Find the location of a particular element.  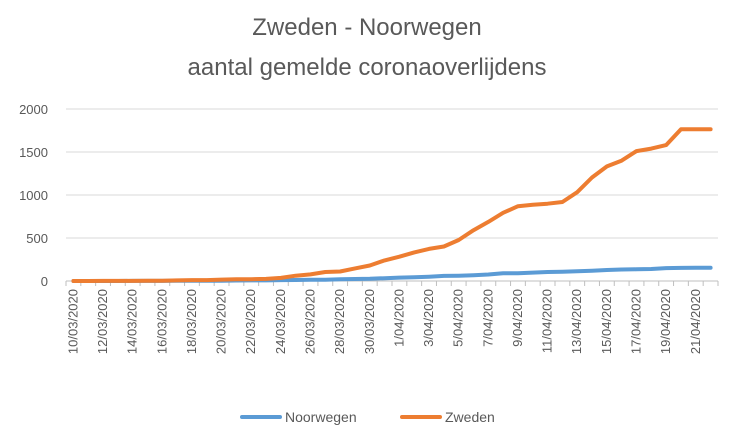

x-tick-label: 30/03/2020 is located at coordinates (369, 321).